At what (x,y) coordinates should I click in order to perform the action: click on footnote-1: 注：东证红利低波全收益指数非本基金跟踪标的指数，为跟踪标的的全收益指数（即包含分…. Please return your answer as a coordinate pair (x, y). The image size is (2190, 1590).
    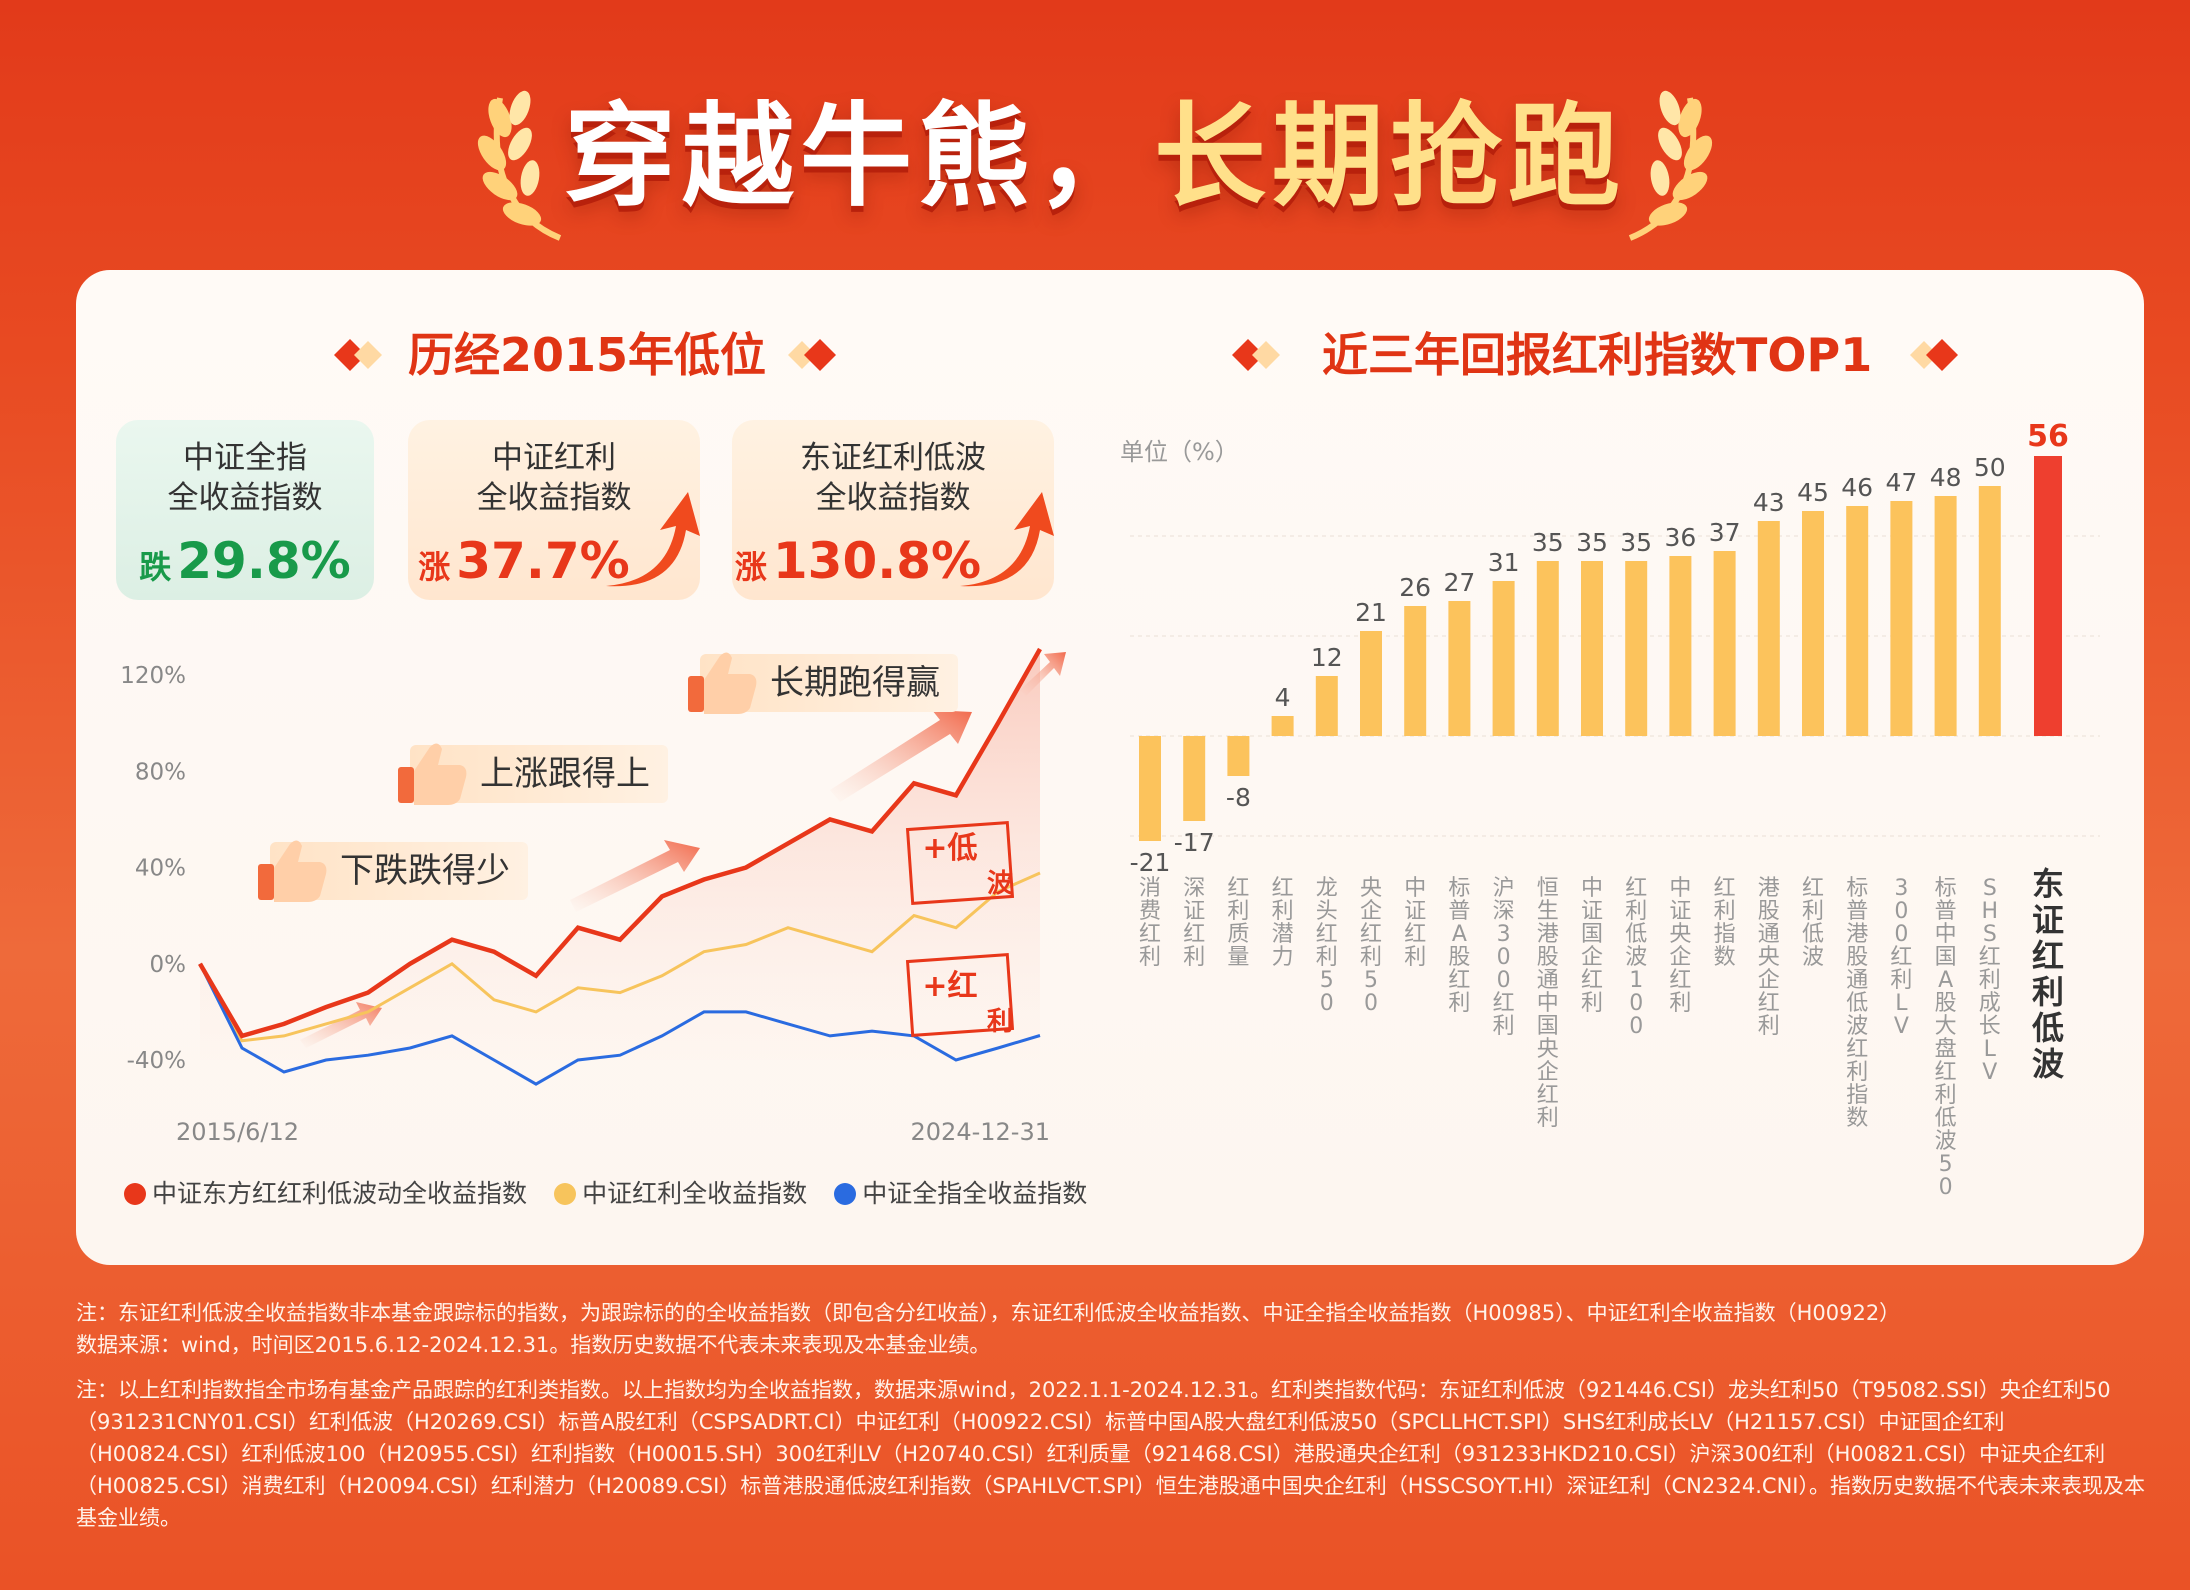
    Looking at the image, I should click on (1116, 1329).